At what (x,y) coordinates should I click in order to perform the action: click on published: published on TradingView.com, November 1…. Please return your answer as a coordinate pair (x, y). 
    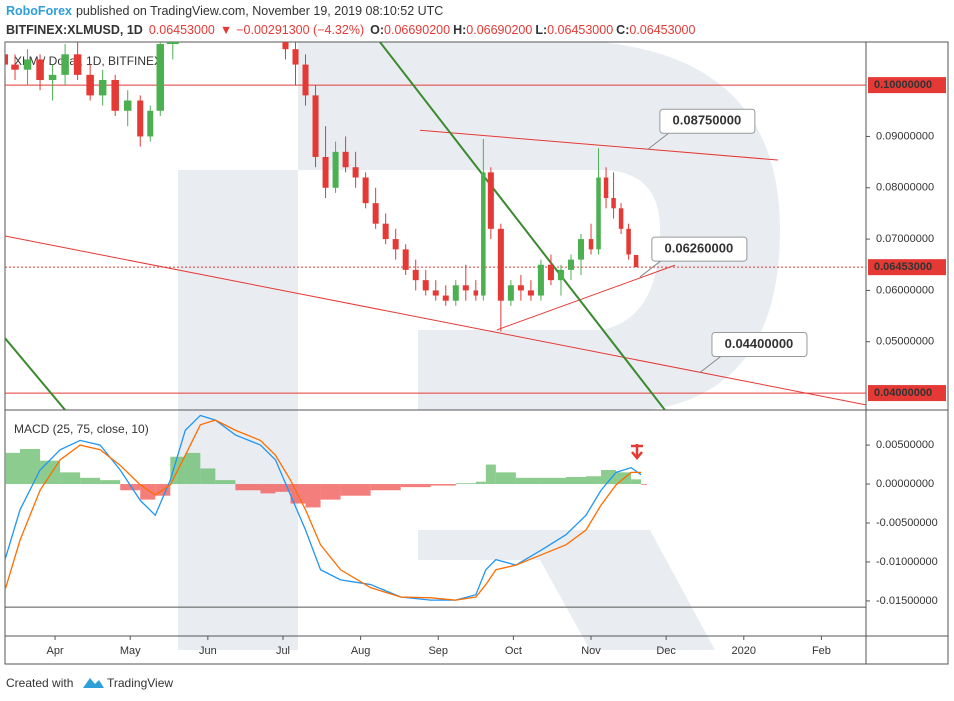
    Looking at the image, I should click on (259, 11).